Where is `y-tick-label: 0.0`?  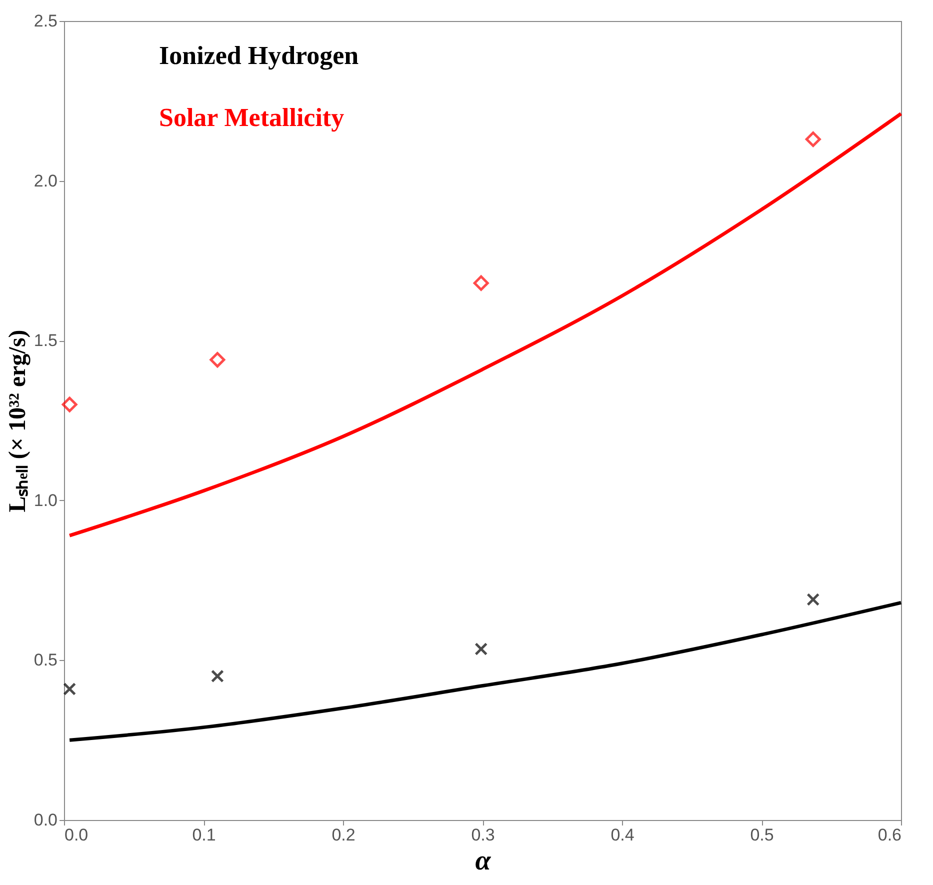
y-tick-label: 0.0 is located at coordinates (46, 820).